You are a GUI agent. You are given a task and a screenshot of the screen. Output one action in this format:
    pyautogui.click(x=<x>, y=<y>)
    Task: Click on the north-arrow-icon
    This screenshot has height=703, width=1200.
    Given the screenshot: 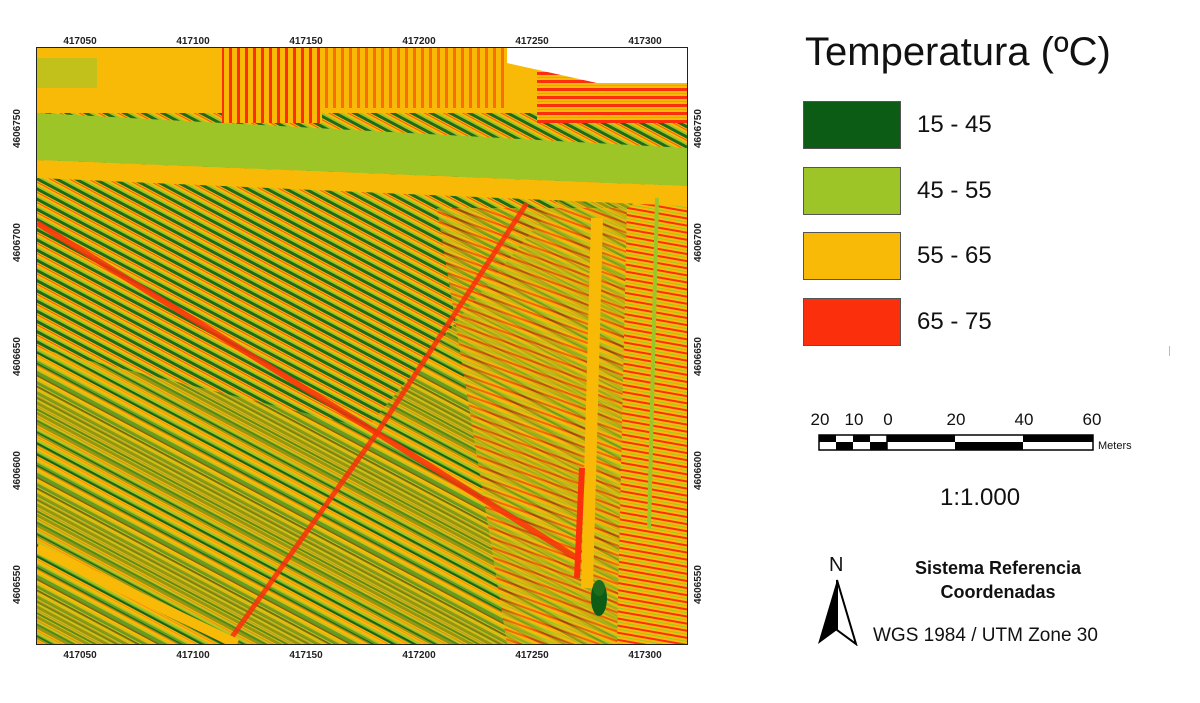 What is the action you would take?
    pyautogui.click(x=838, y=612)
    